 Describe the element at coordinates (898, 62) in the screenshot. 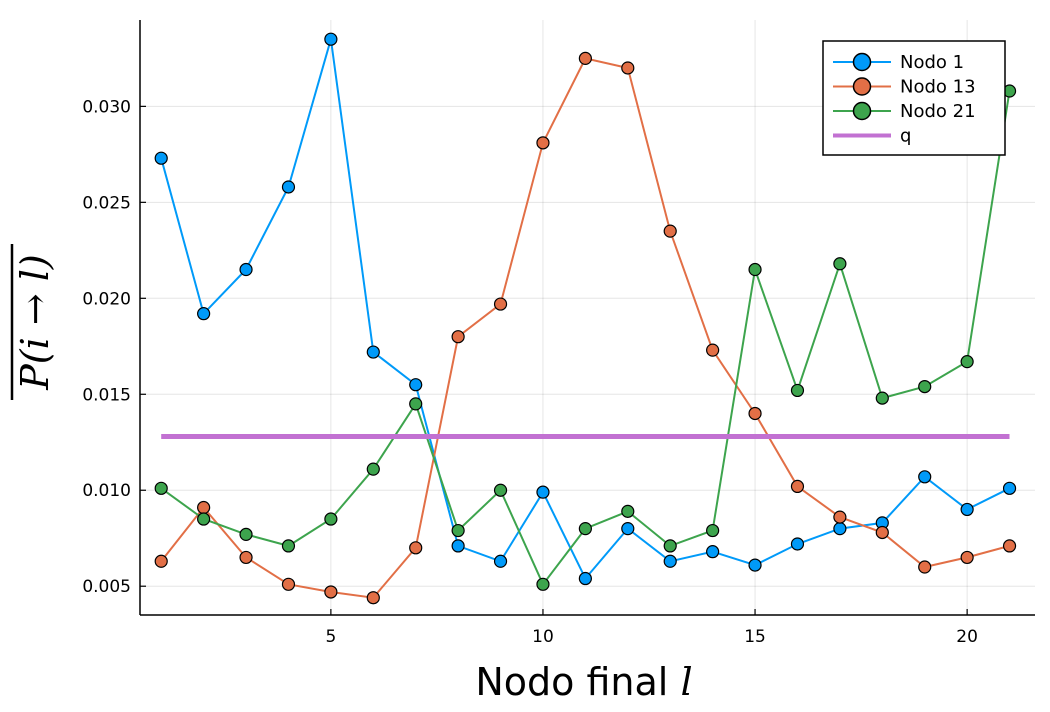

I see `legend-item: Nodo 1` at that location.